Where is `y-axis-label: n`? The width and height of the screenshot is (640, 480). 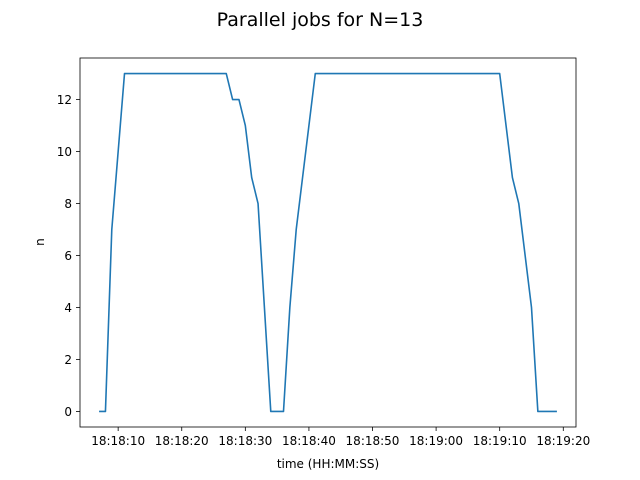 y-axis-label: n is located at coordinates (40, 242).